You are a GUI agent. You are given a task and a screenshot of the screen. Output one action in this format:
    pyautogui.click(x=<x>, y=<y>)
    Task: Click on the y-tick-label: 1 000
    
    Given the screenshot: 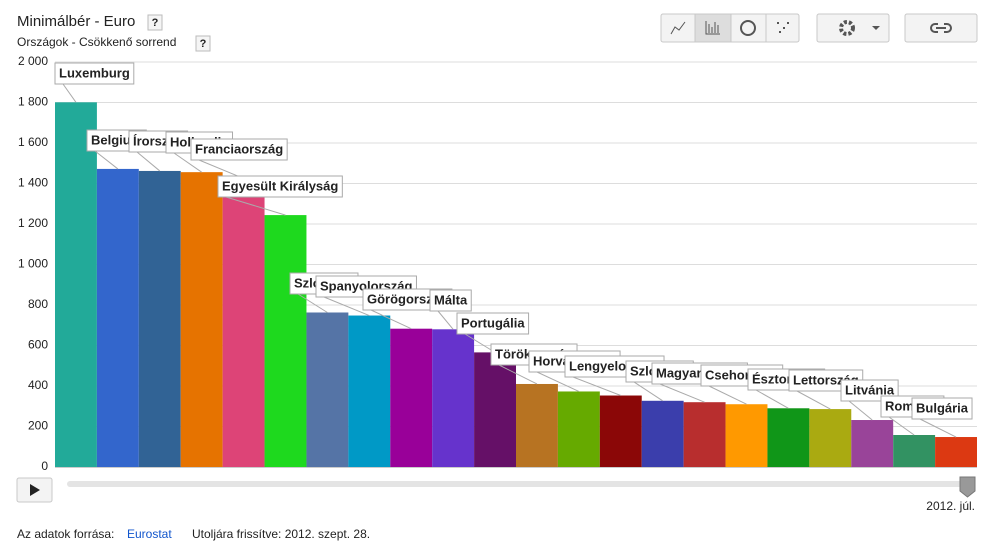 What is the action you would take?
    pyautogui.click(x=33, y=264)
    